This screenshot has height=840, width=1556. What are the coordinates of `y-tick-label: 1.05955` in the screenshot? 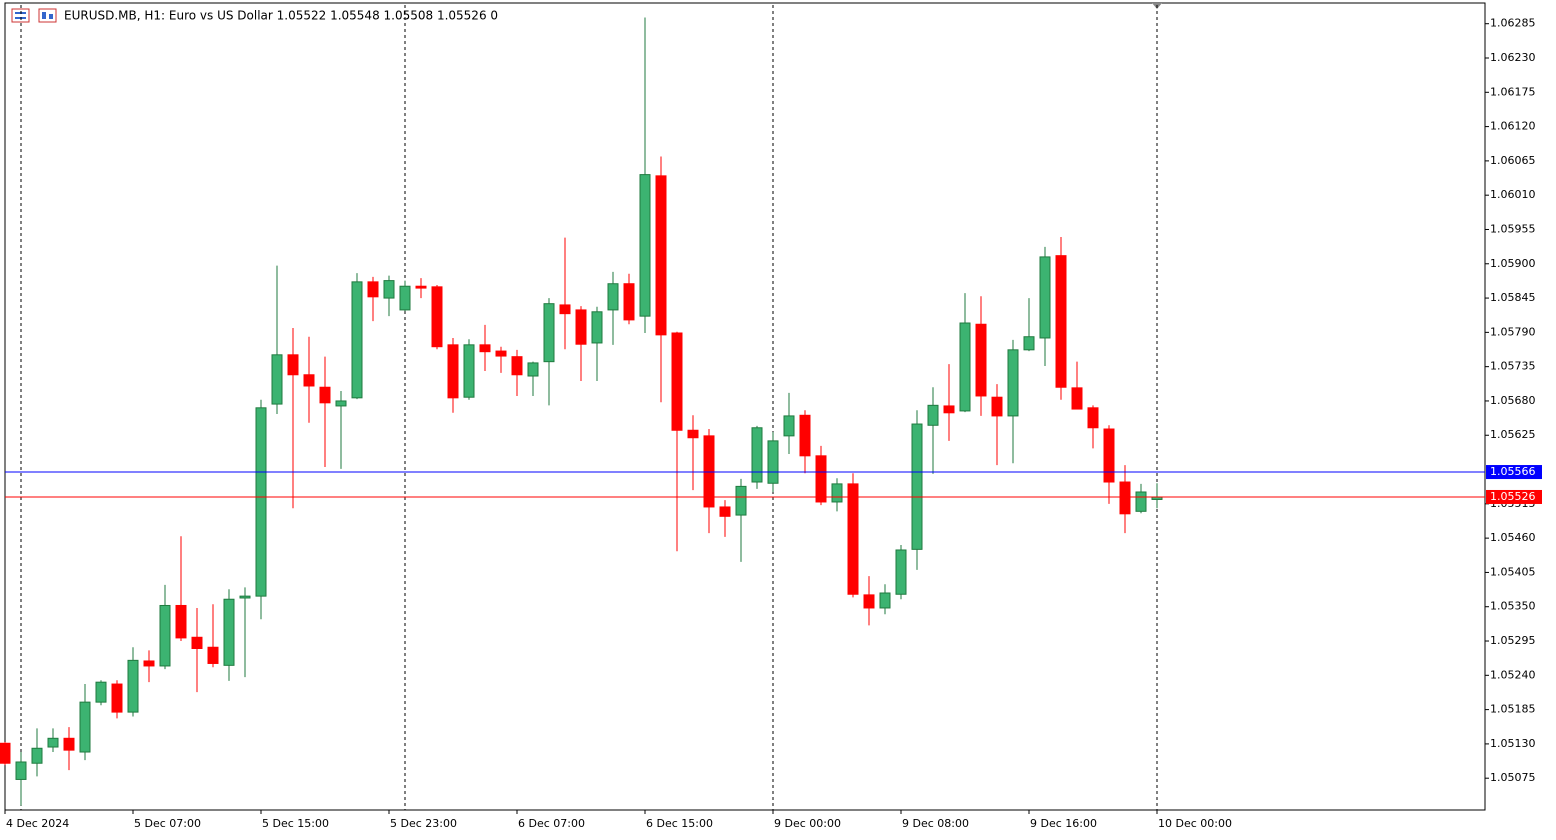 It's located at (1513, 228).